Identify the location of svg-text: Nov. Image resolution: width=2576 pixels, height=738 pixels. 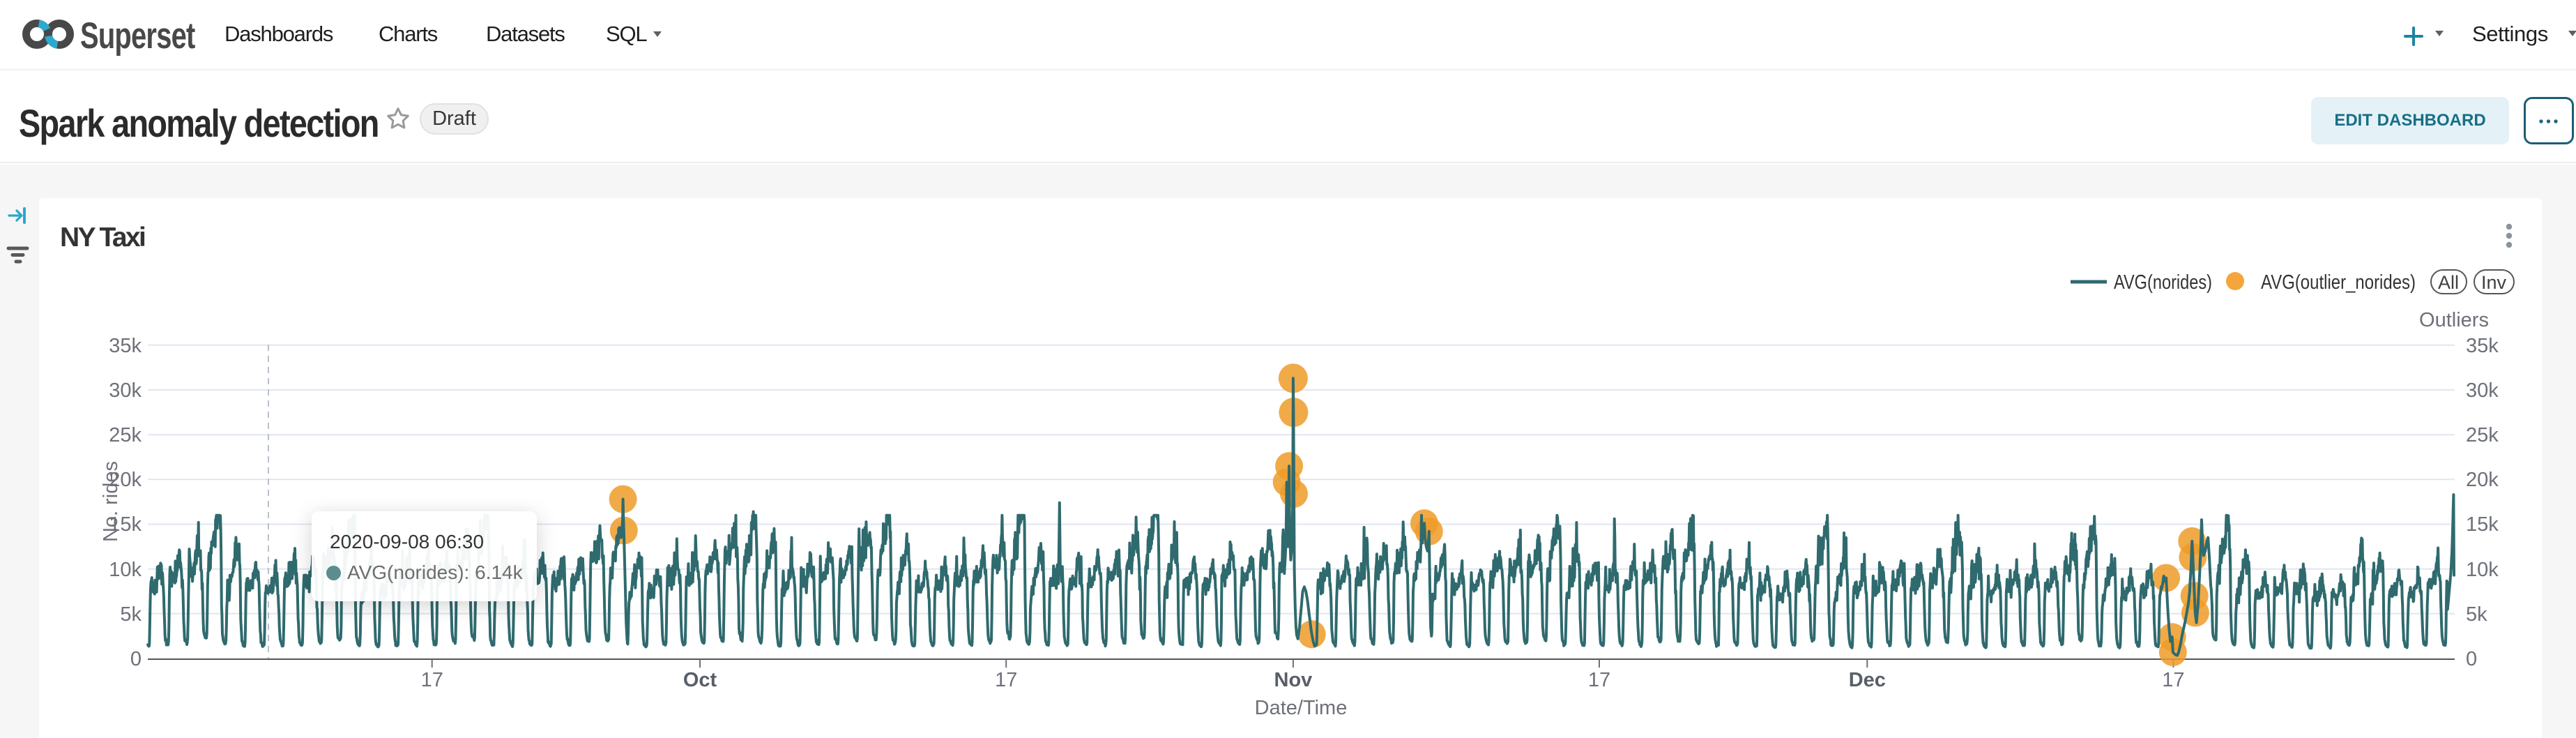
(1294, 680).